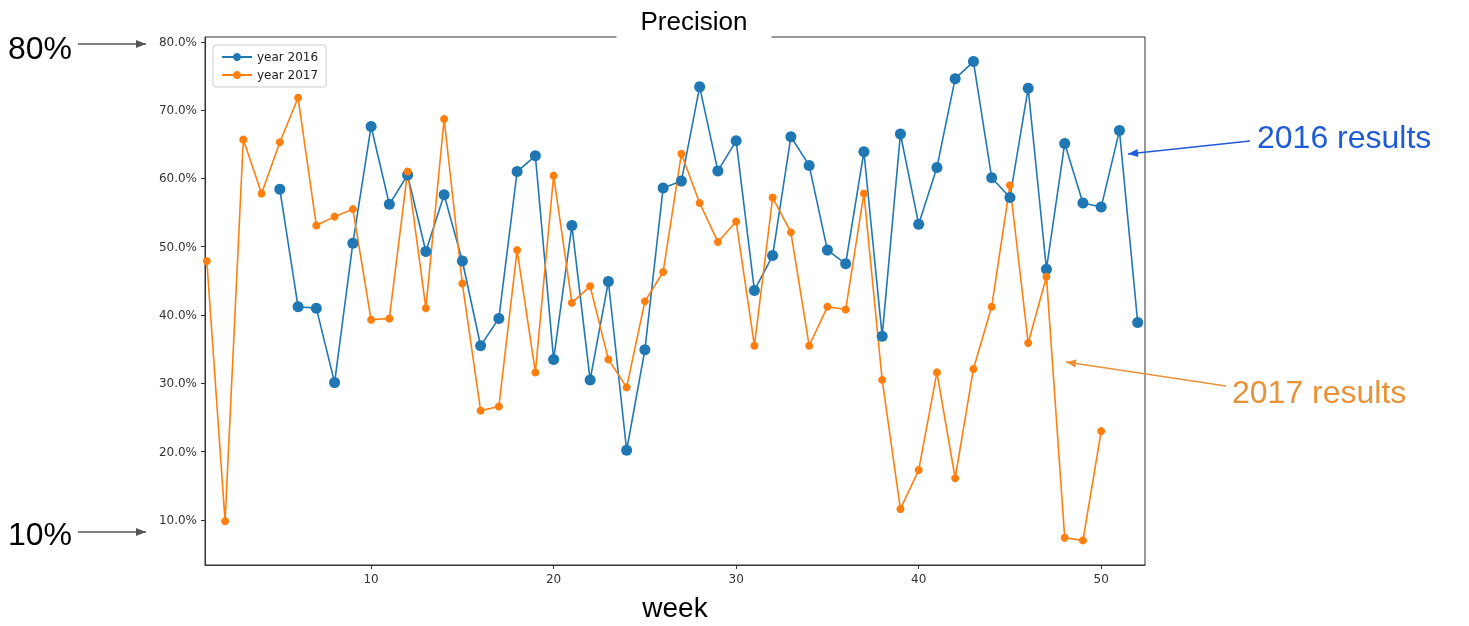  What do you see at coordinates (177, 110) in the screenshot?
I see `y-tick-label: 70.0%` at bounding box center [177, 110].